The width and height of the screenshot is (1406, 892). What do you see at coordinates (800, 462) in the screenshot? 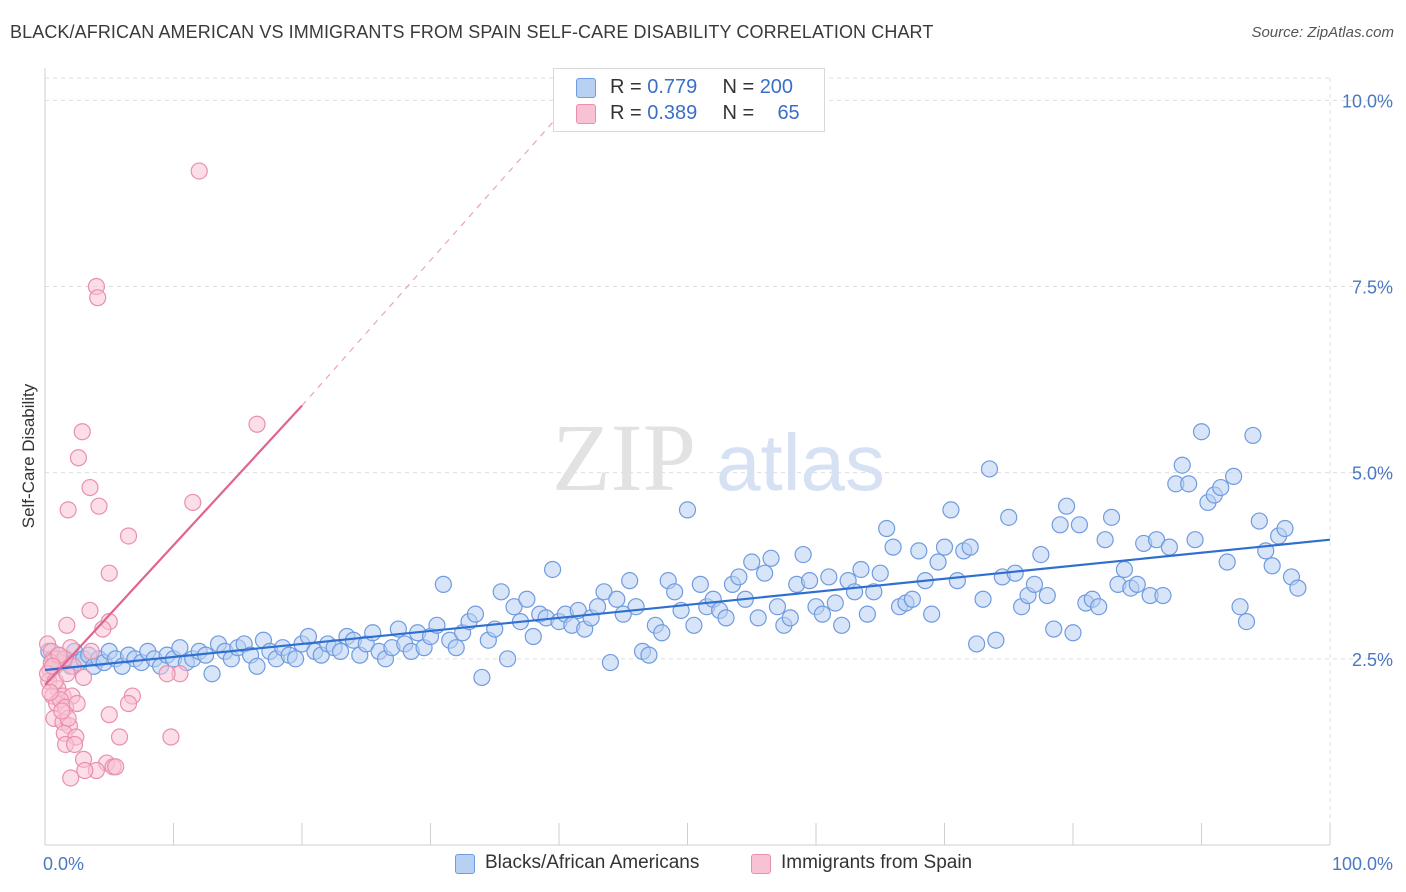
I see `watermark-atlas: atlas` at bounding box center [800, 462].